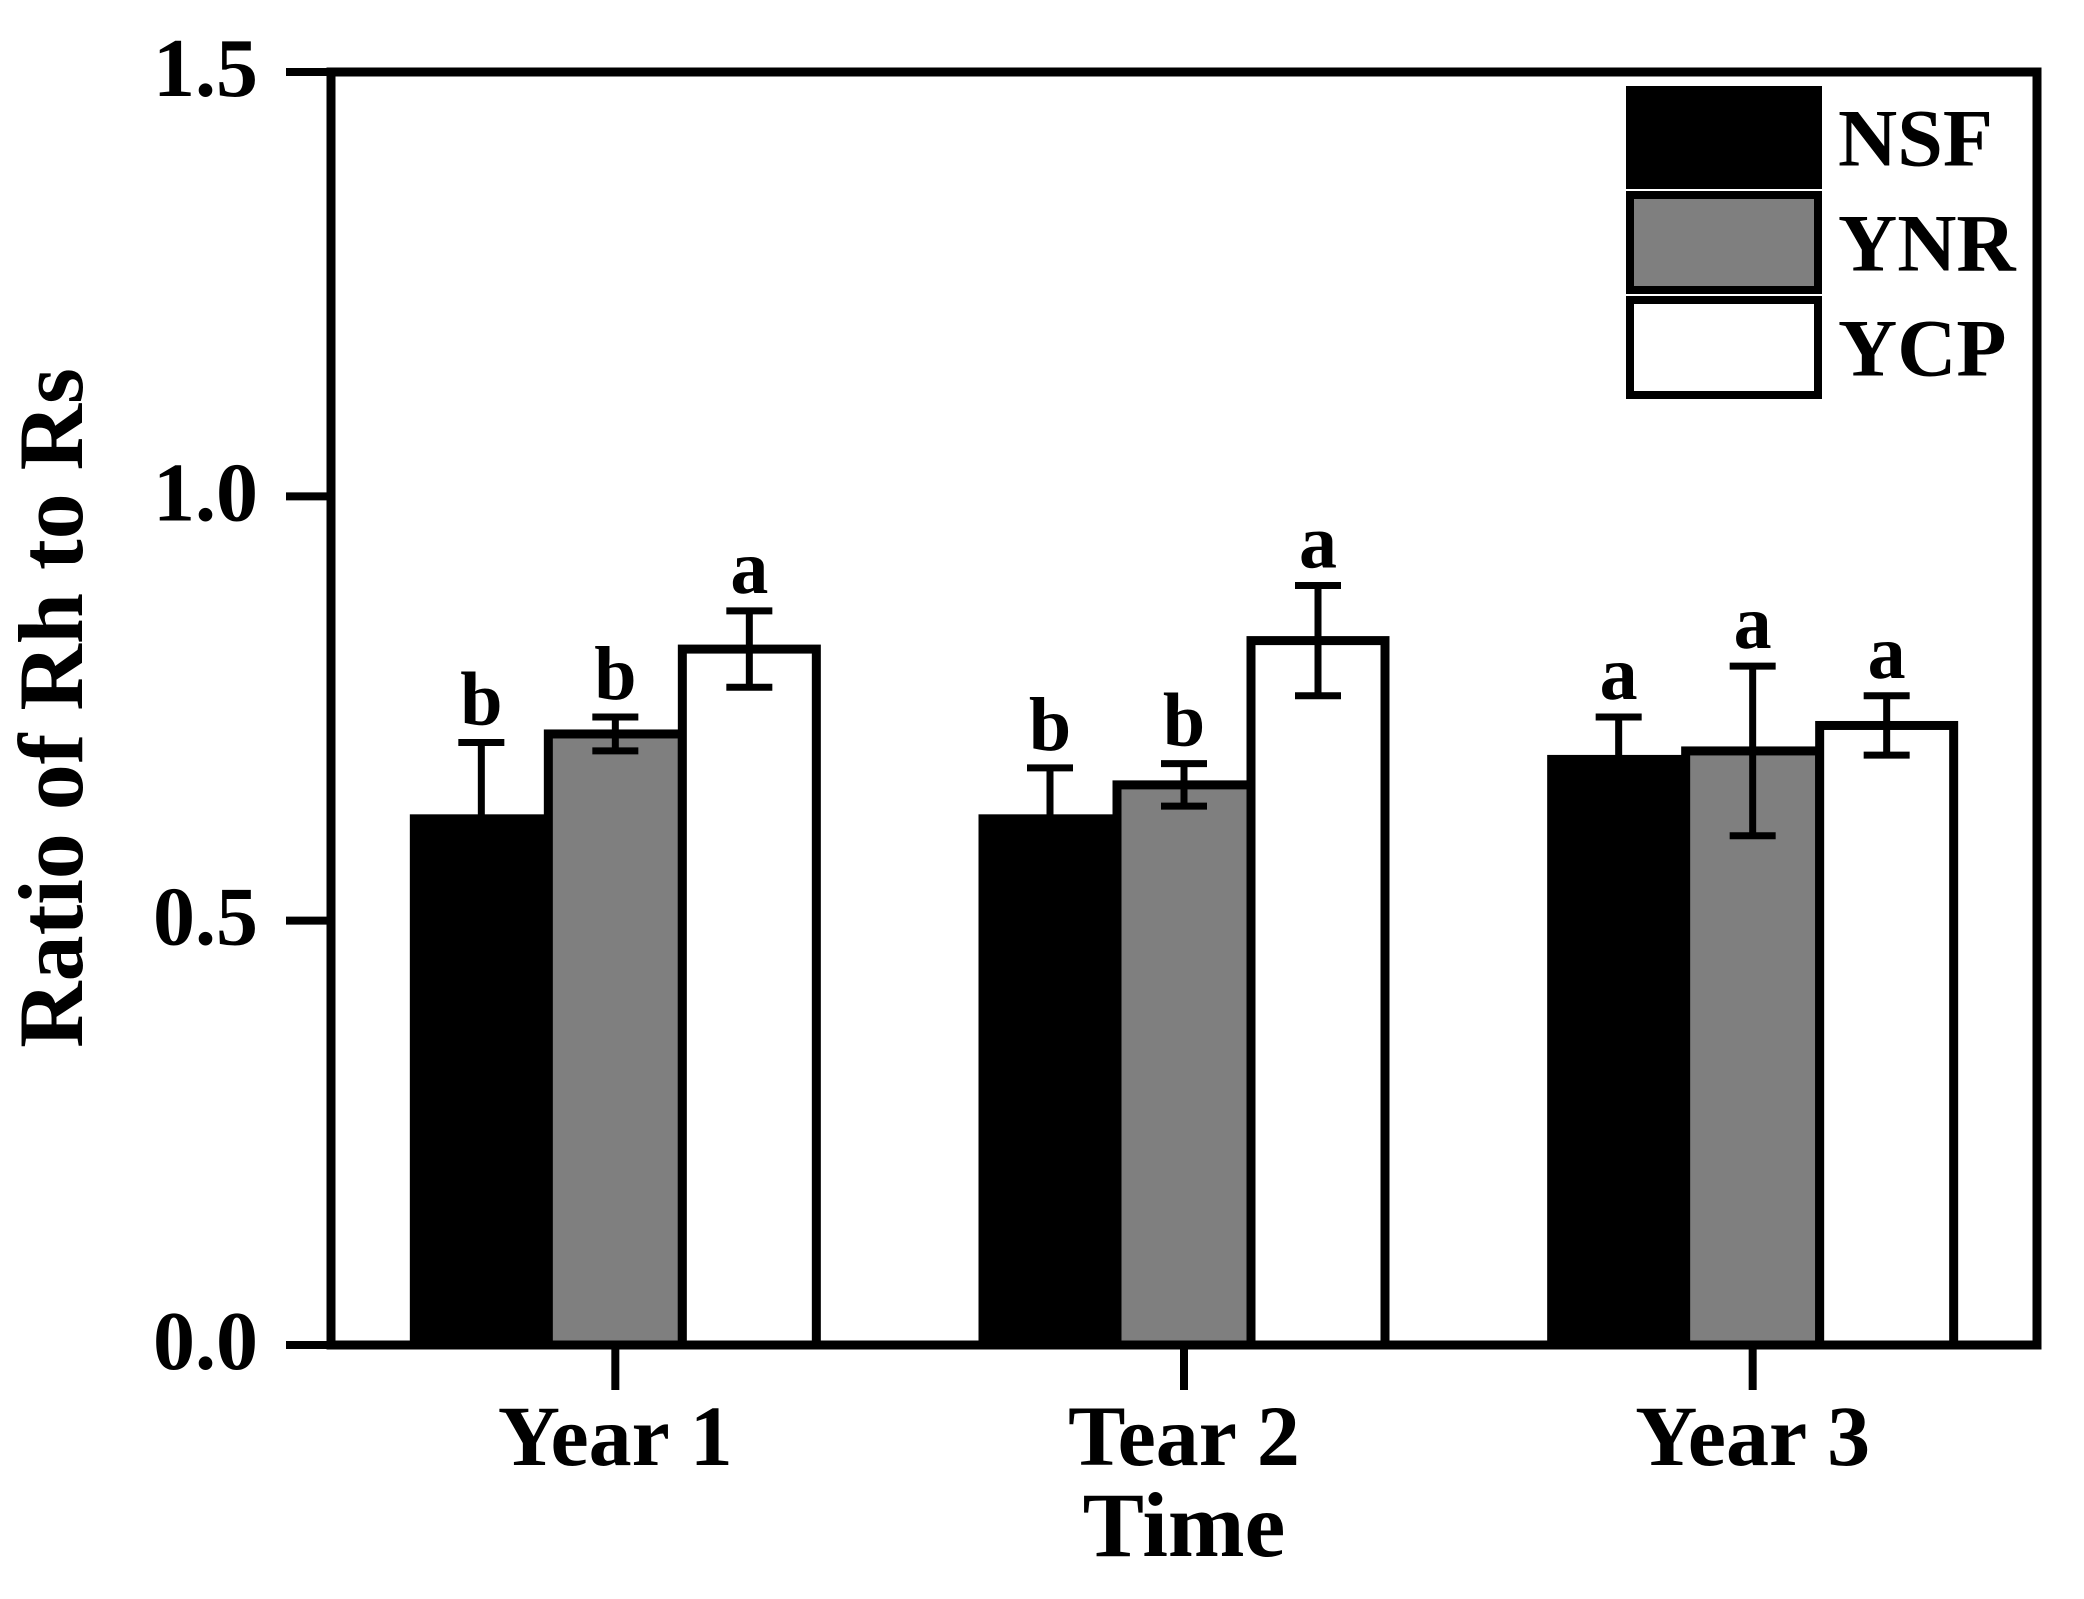  I want to click on y-tick-label: 0.5, so click(205, 917).